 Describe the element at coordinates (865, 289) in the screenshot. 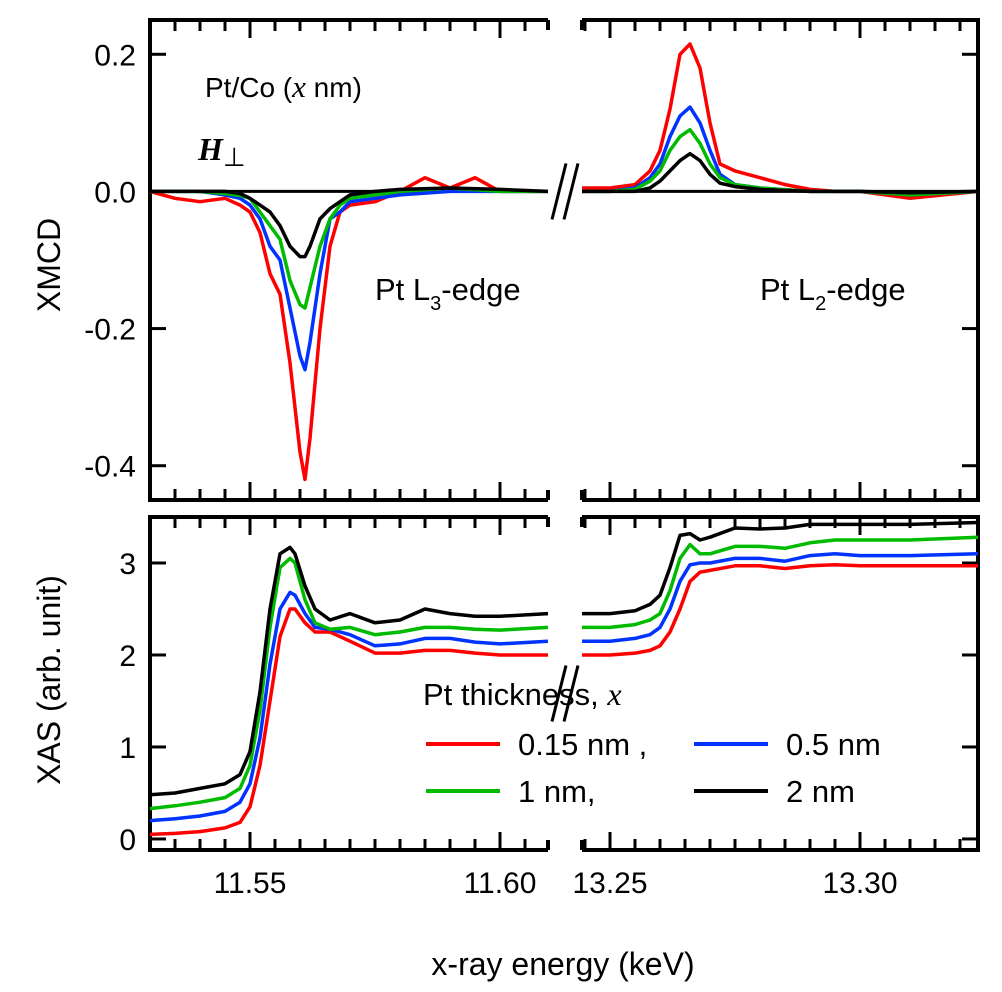

I see `l2-edge-suffix: -edge` at that location.